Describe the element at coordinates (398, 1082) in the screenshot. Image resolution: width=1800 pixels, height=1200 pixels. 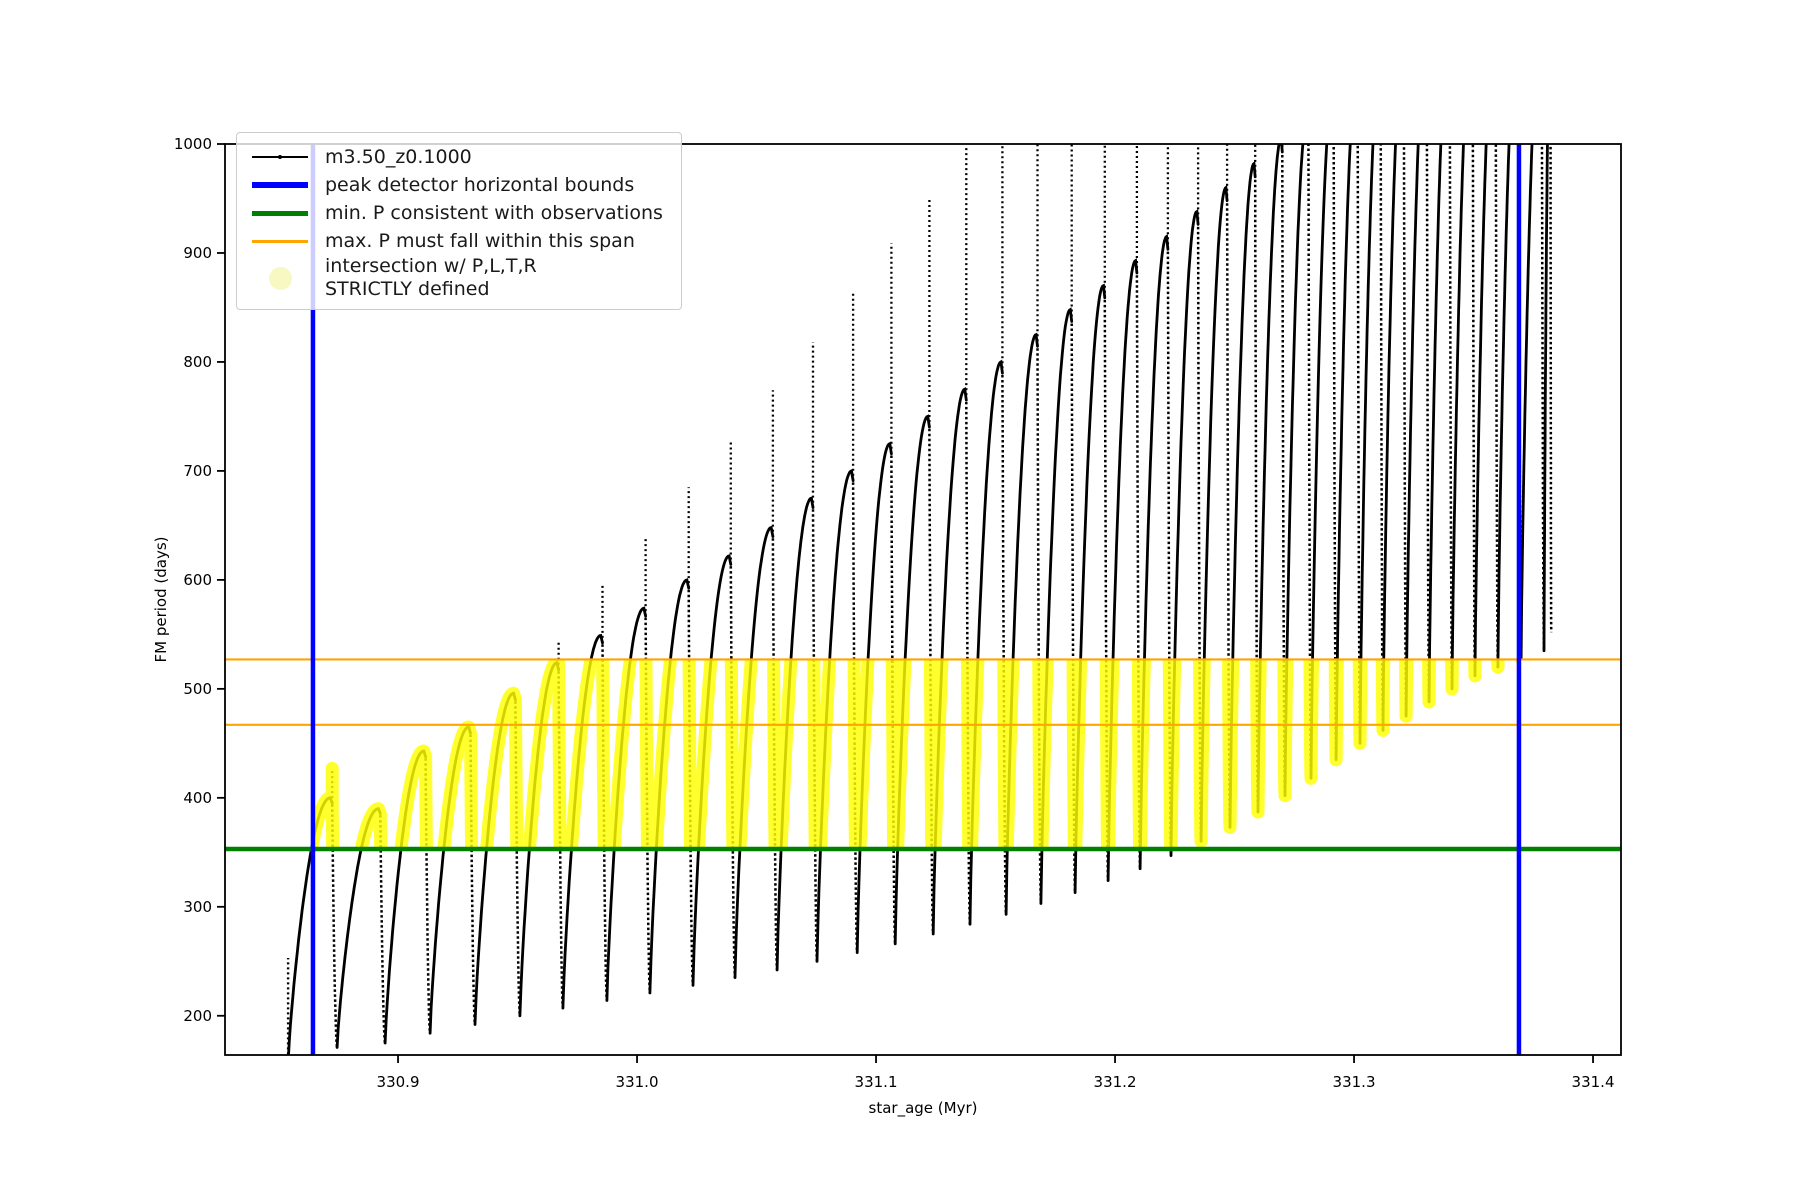
I see `x-tick-label: 330.9` at that location.